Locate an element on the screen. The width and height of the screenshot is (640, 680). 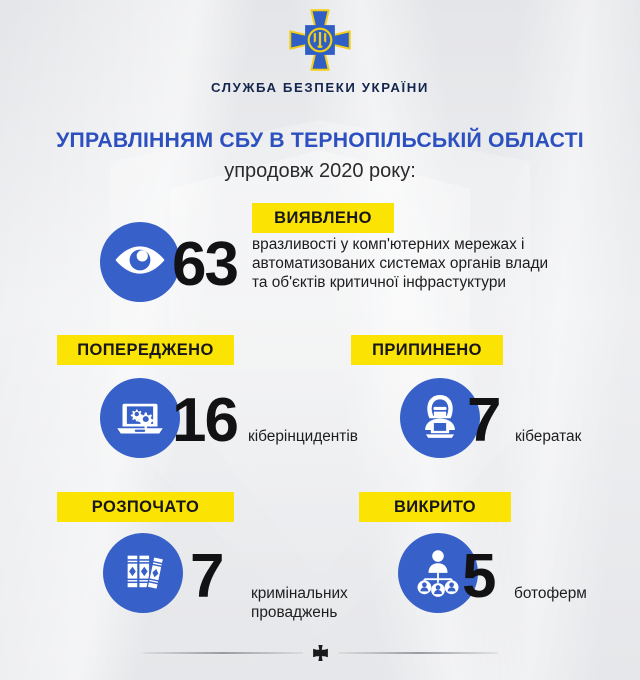
stat-icon-circle-initiated is located at coordinates (143, 573).